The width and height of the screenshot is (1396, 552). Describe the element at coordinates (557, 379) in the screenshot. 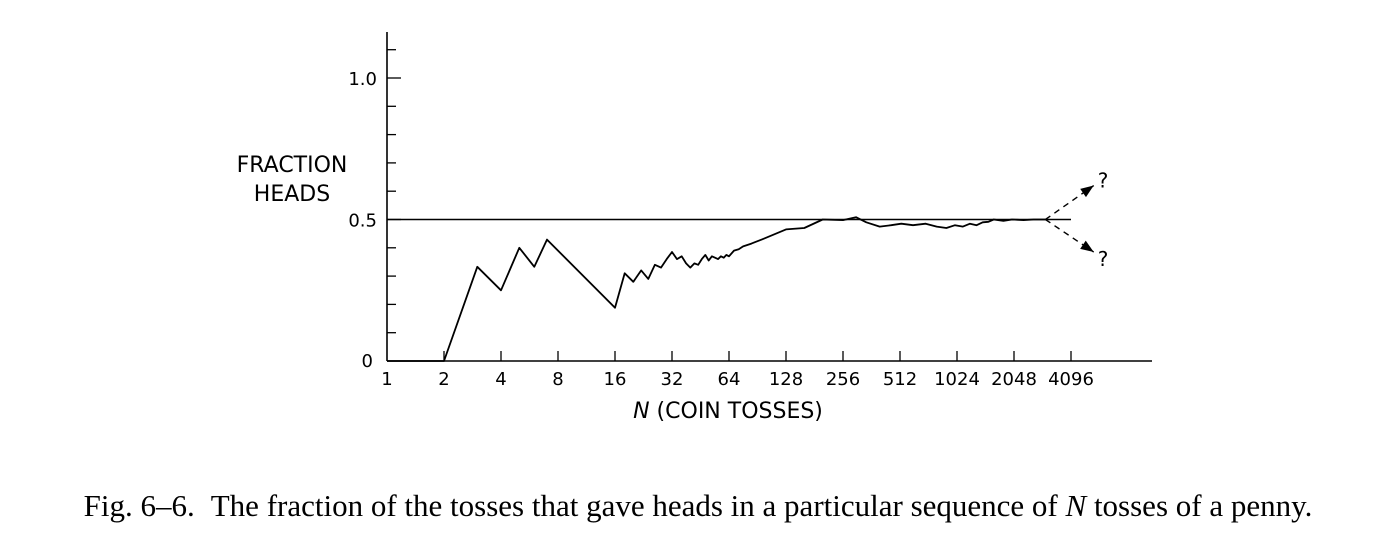

I see `x-tick-label: 8` at that location.